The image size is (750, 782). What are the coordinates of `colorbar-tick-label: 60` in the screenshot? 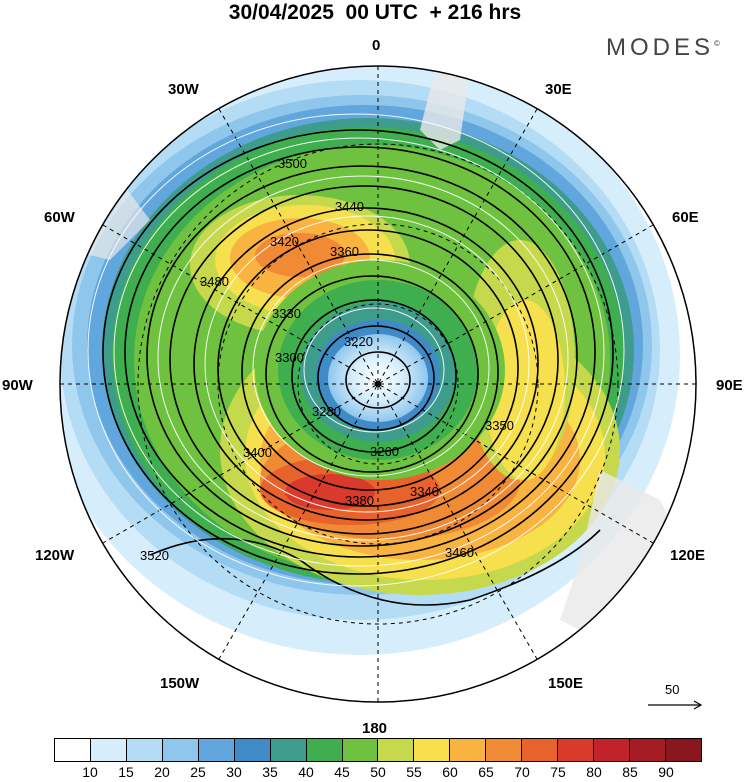 It's located at (450, 772).